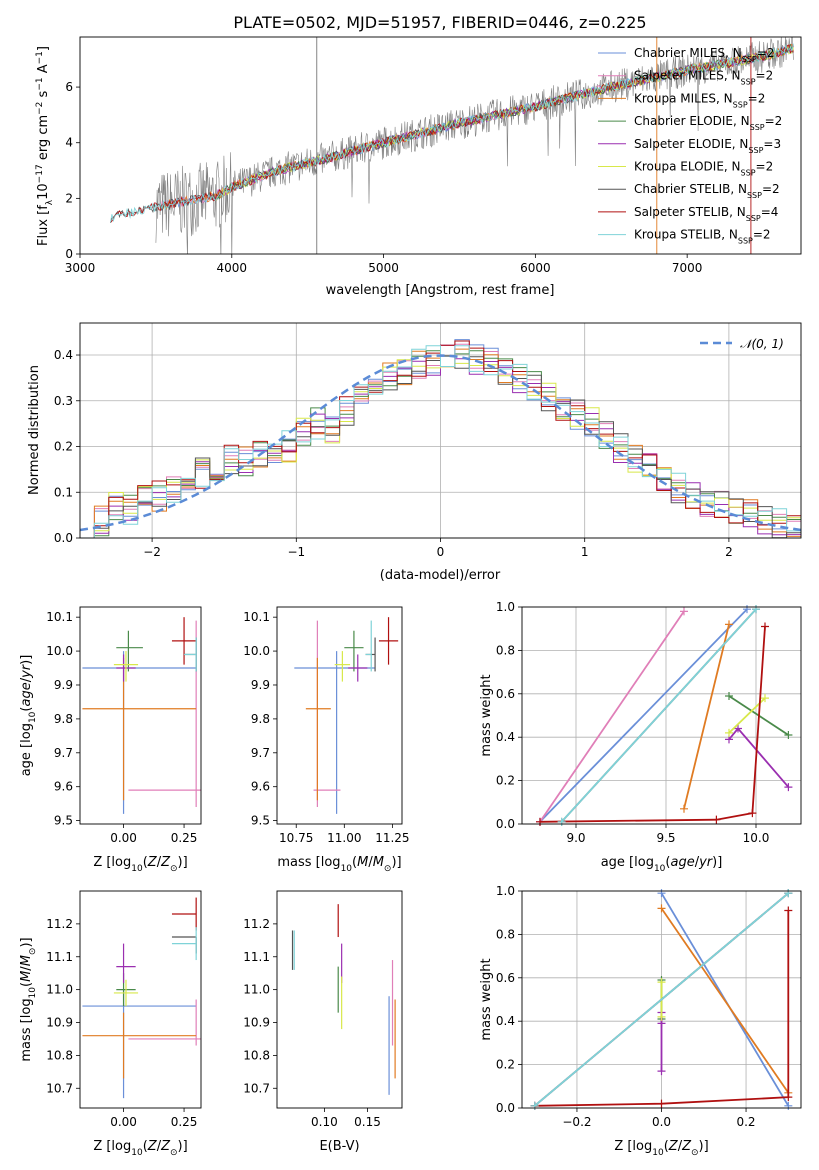  I want to click on legend-entry: Chabrier ELODIE, NSSP=2, so click(708, 123).